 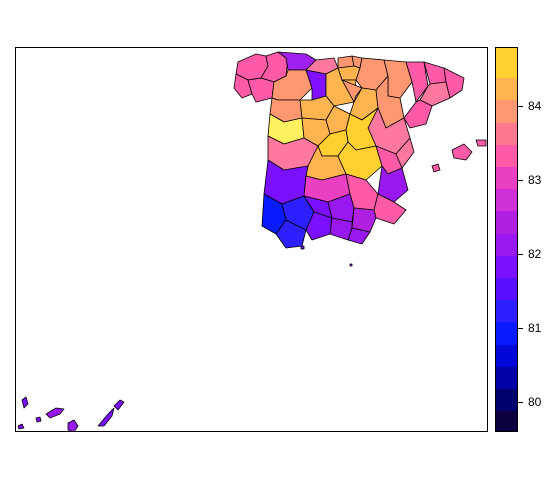 What do you see at coordinates (341, 208) in the screenshot?
I see `province-jaen` at bounding box center [341, 208].